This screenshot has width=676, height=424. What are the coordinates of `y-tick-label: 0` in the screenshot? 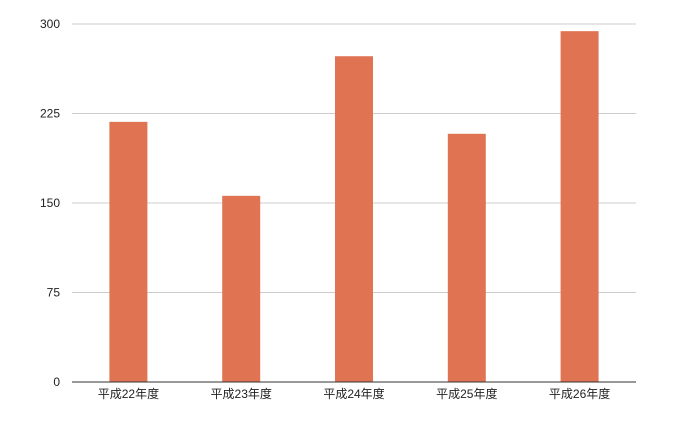 It's located at (56, 382).